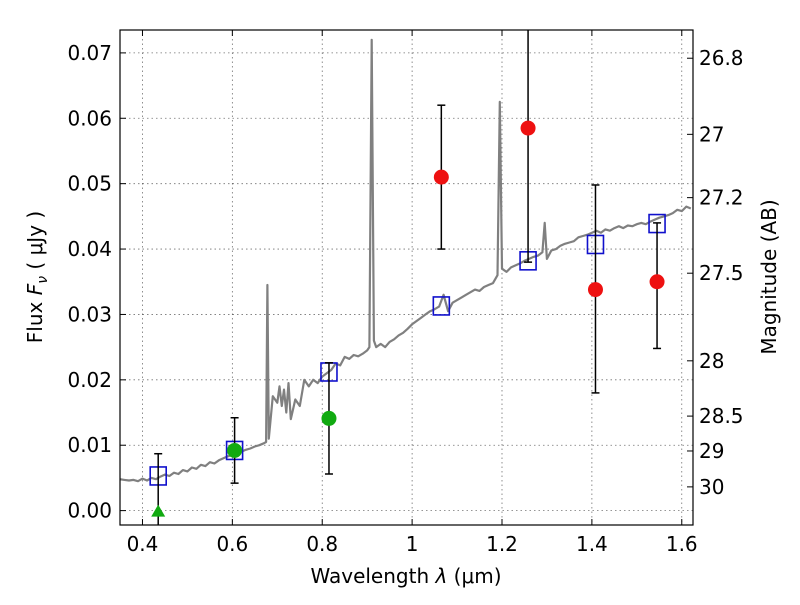  What do you see at coordinates (711, 451) in the screenshot?
I see `magnitude-tick-label: 29` at bounding box center [711, 451].